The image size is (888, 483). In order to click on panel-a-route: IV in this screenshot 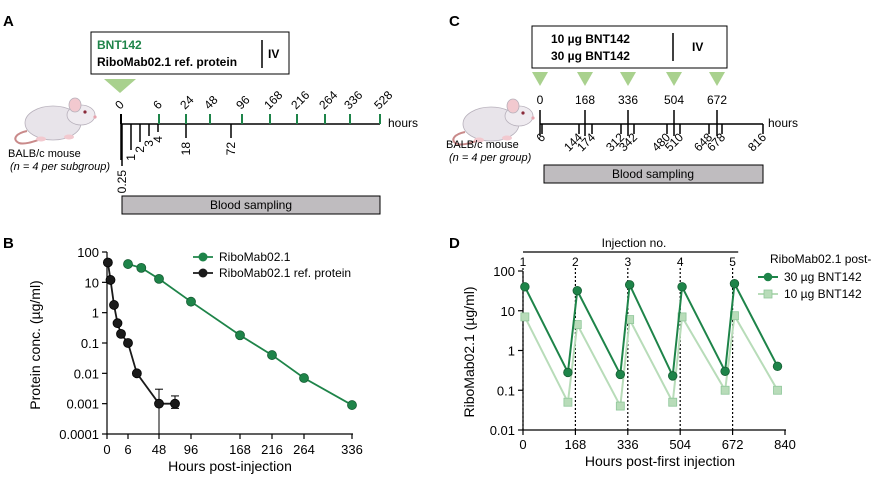, I will do `click(273, 54)`.